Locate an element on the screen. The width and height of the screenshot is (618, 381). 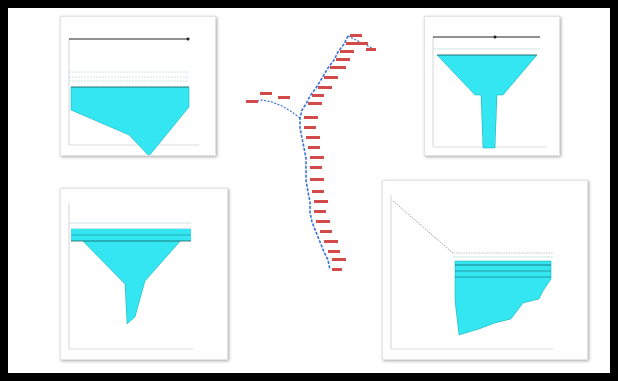
cross-section-panel-top-right is located at coordinates (492, 86).